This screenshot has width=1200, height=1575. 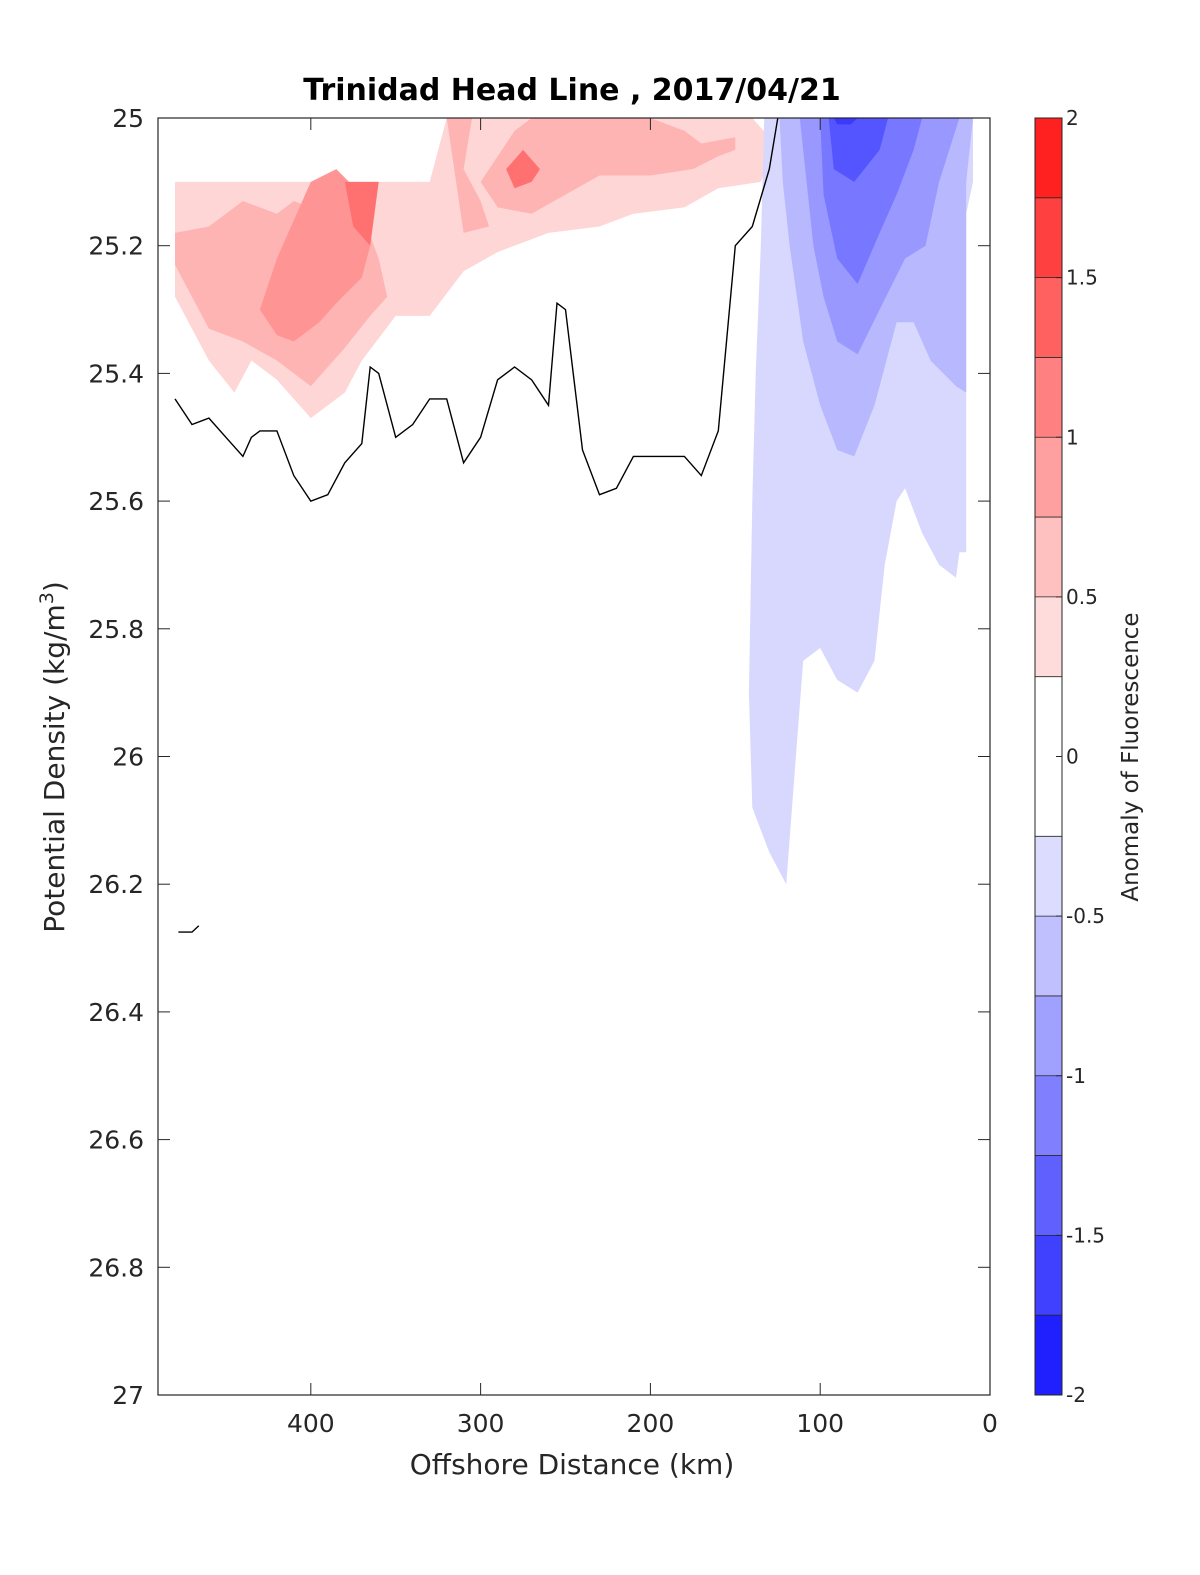 I want to click on x-tick-label: 200, so click(x=651, y=1423).